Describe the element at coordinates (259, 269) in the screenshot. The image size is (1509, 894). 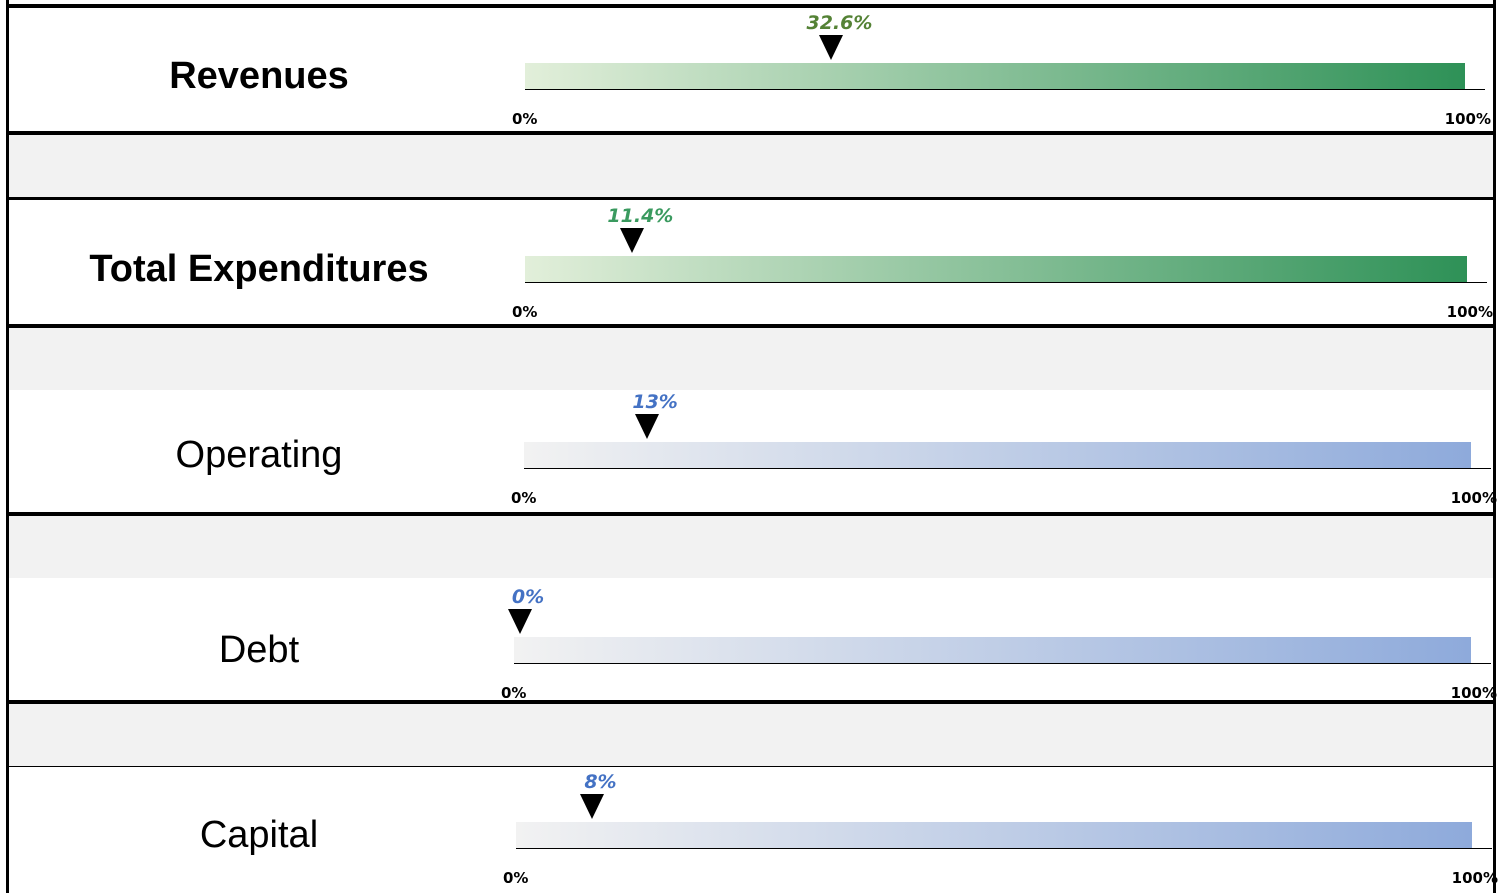
I see `label-total-expenditures: Total Expenditures` at that location.